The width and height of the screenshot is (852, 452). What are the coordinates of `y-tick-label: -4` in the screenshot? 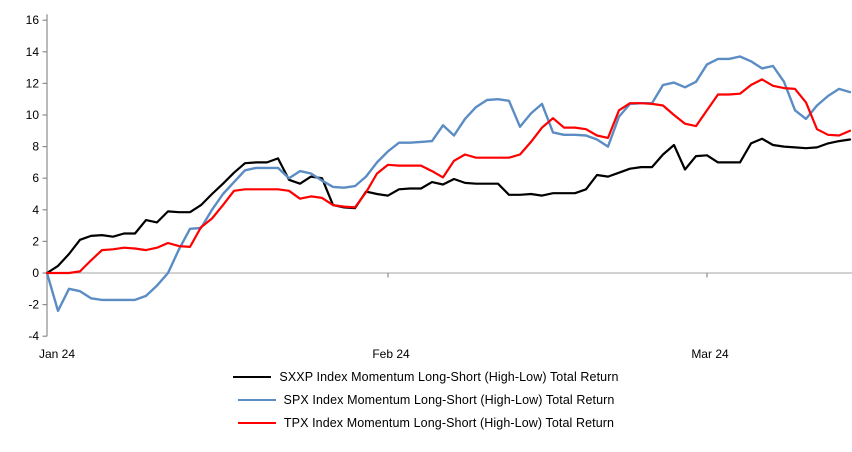 It's located at (33, 336).